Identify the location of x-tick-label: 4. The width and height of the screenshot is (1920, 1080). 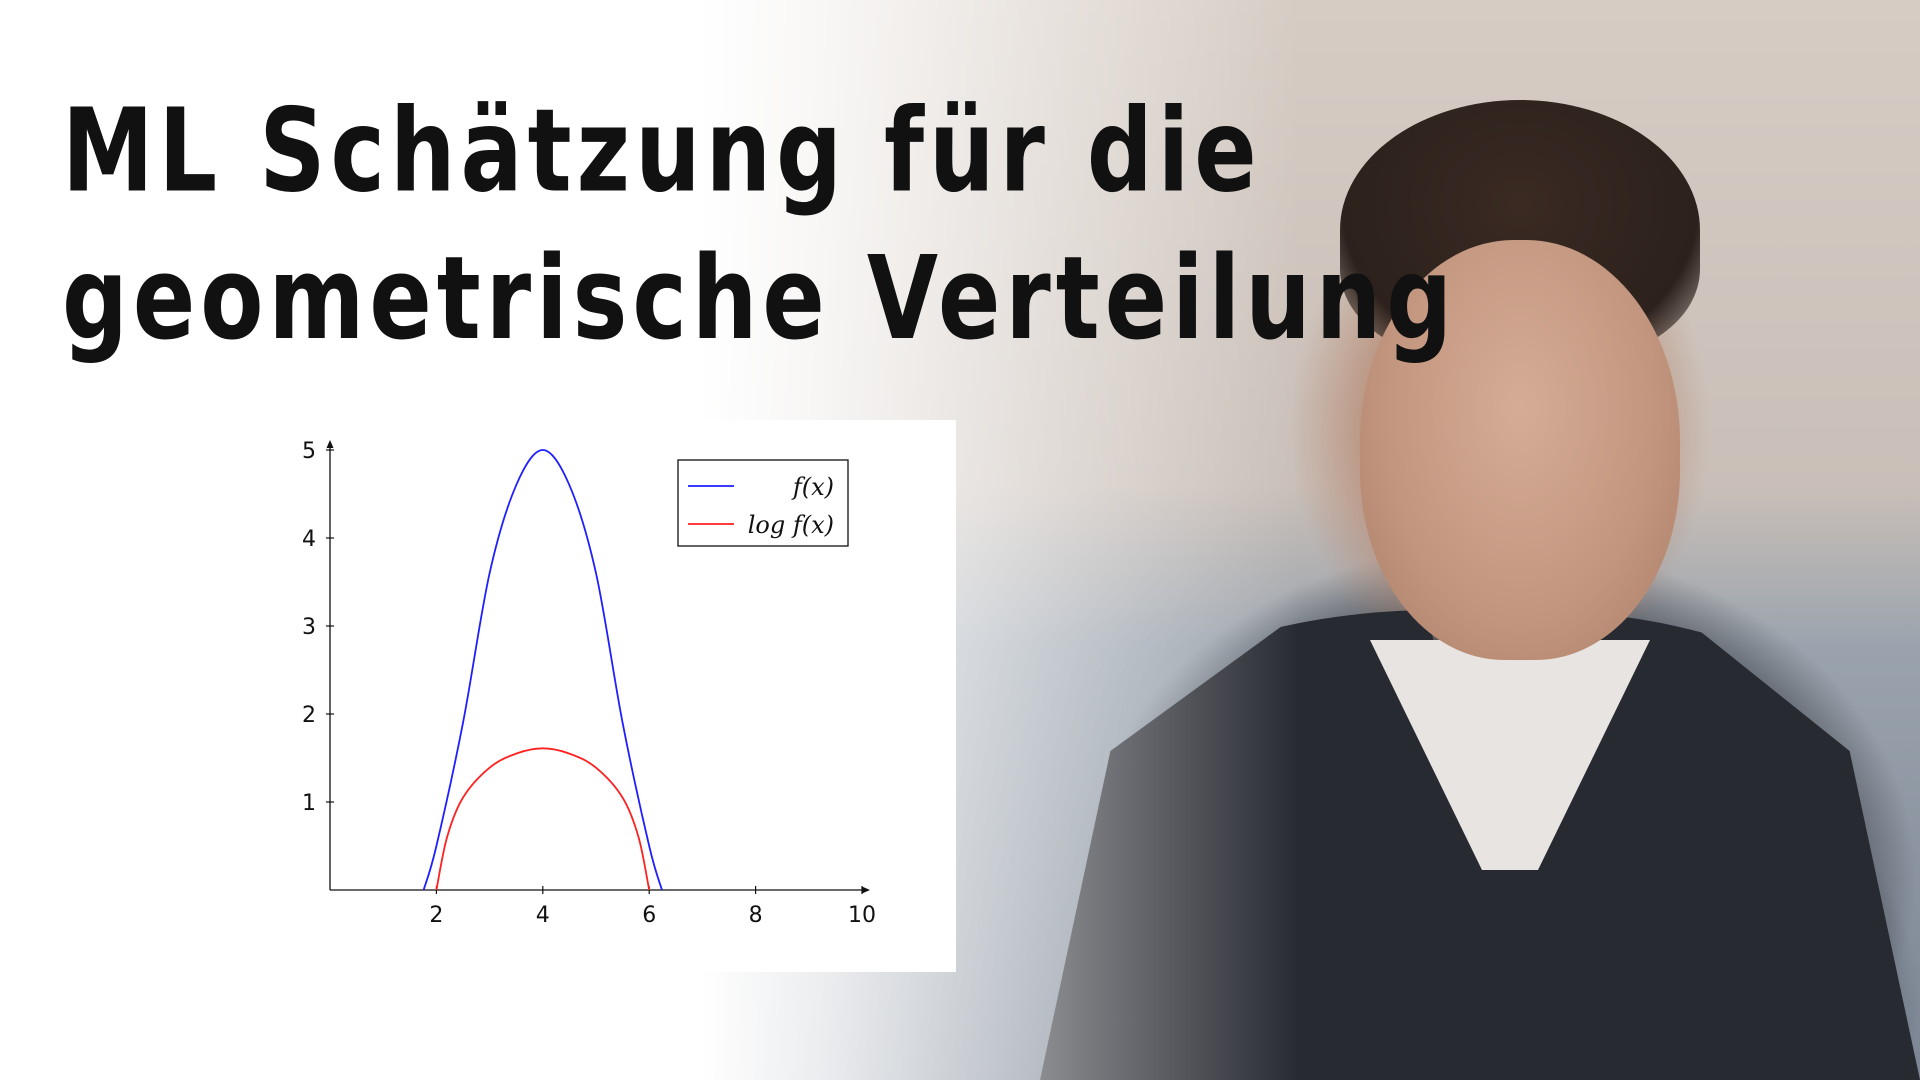
(543, 915).